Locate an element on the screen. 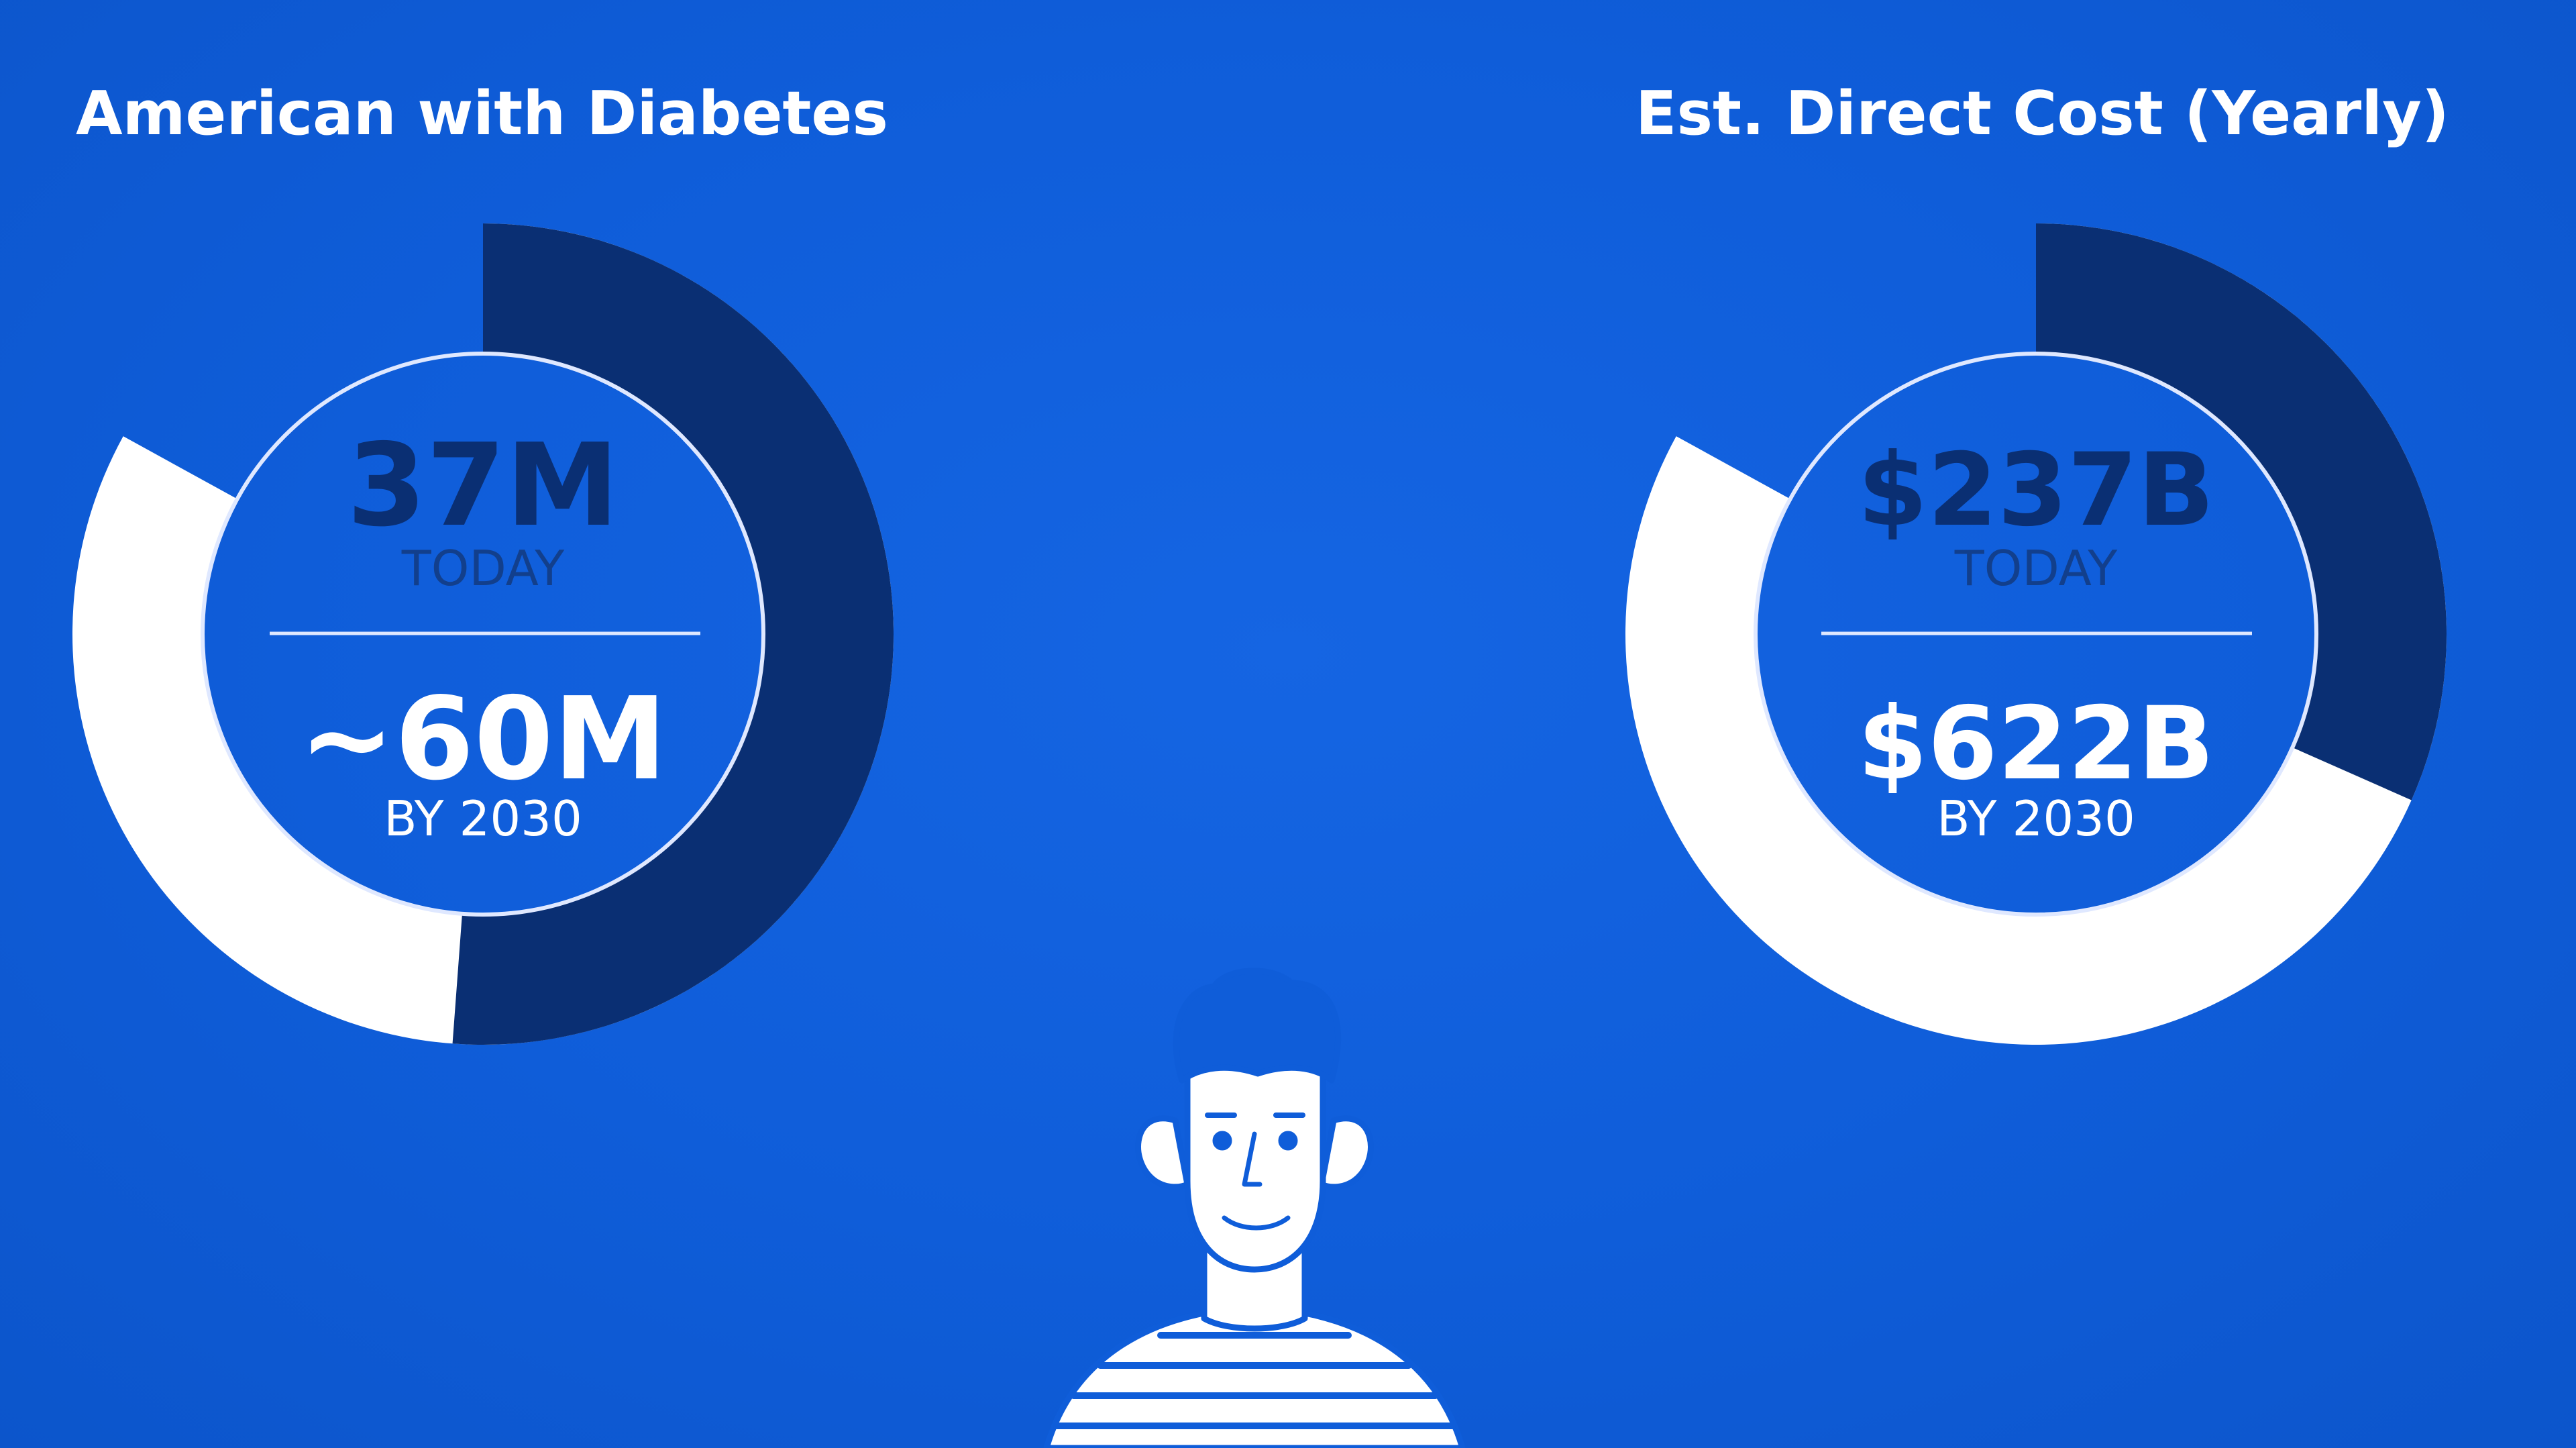  person-striped-shirt-icon is located at coordinates (1254, 1208).